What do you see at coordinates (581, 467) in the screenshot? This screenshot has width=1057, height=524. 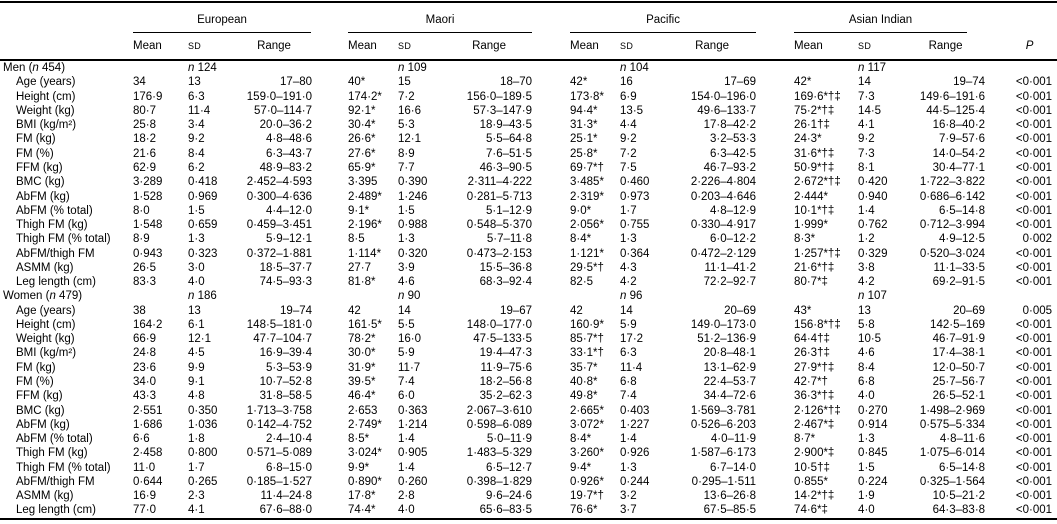 I see `cell-mean: 9·4*` at bounding box center [581, 467].